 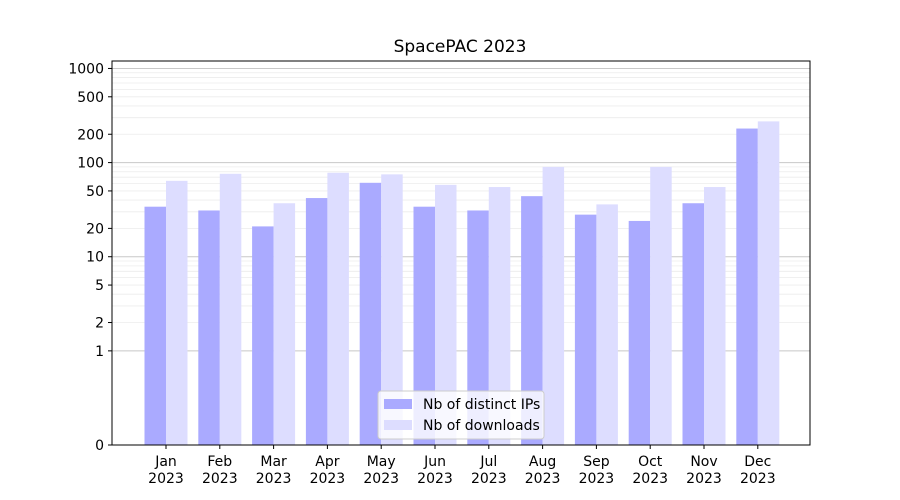 What do you see at coordinates (99, 324) in the screenshot?
I see `y-tick-label: 2` at bounding box center [99, 324].